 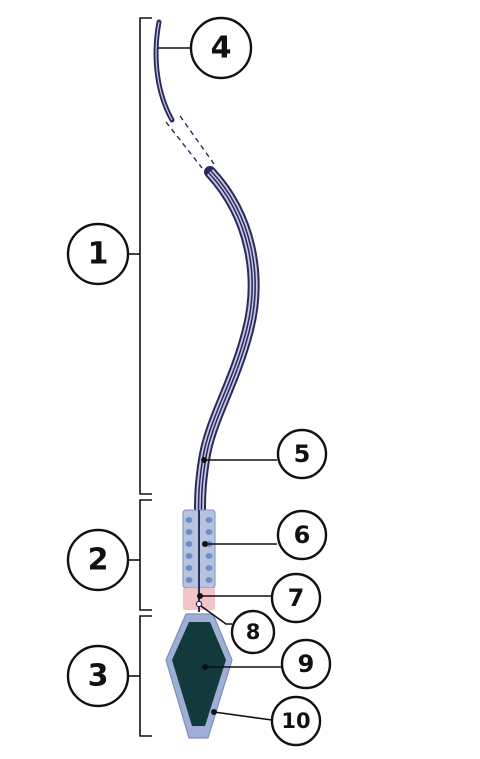 I want to click on label-5: 5, so click(x=302, y=454).